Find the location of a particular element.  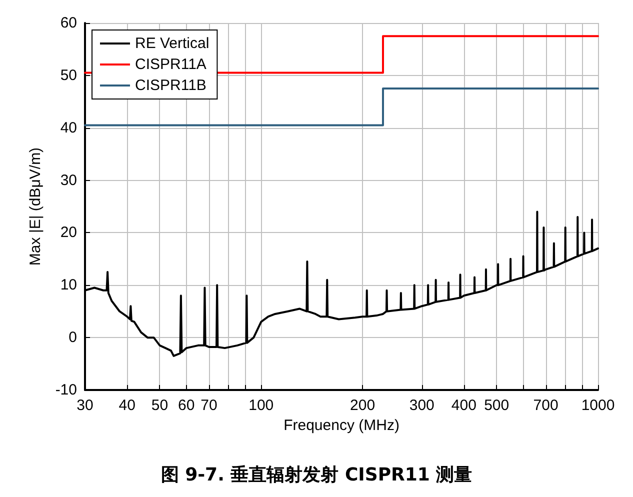

legend-label: RE Vertical is located at coordinates (172, 43).